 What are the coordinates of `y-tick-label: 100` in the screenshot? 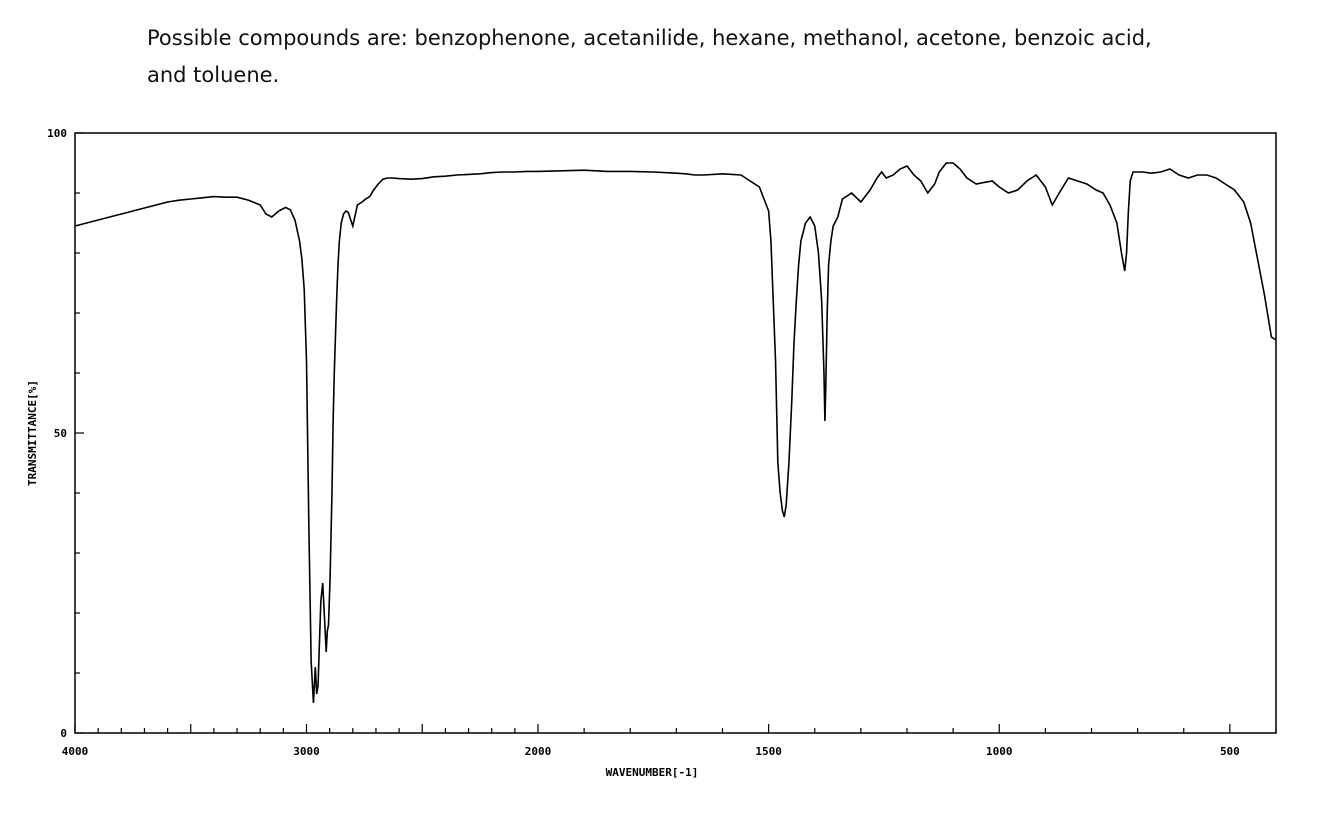 It's located at (57, 133).